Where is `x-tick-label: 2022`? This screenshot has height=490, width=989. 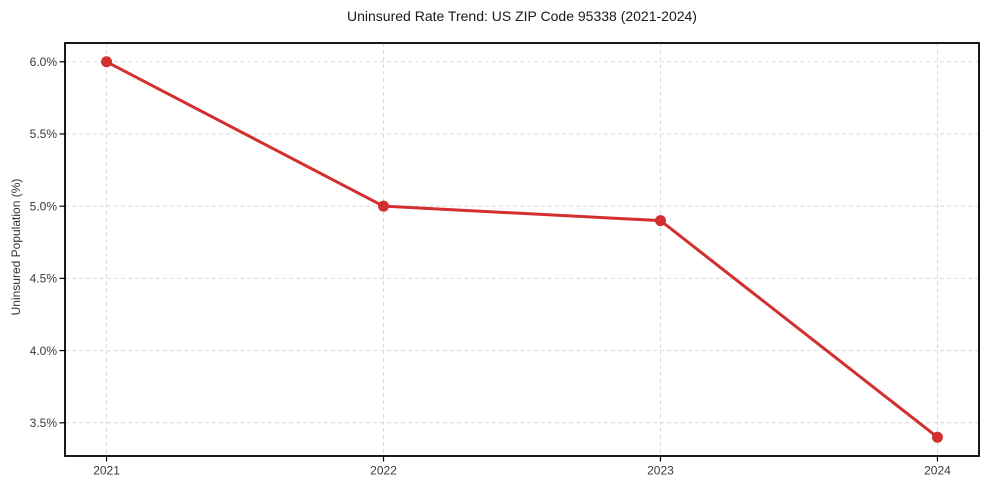 x-tick-label: 2022 is located at coordinates (383, 471).